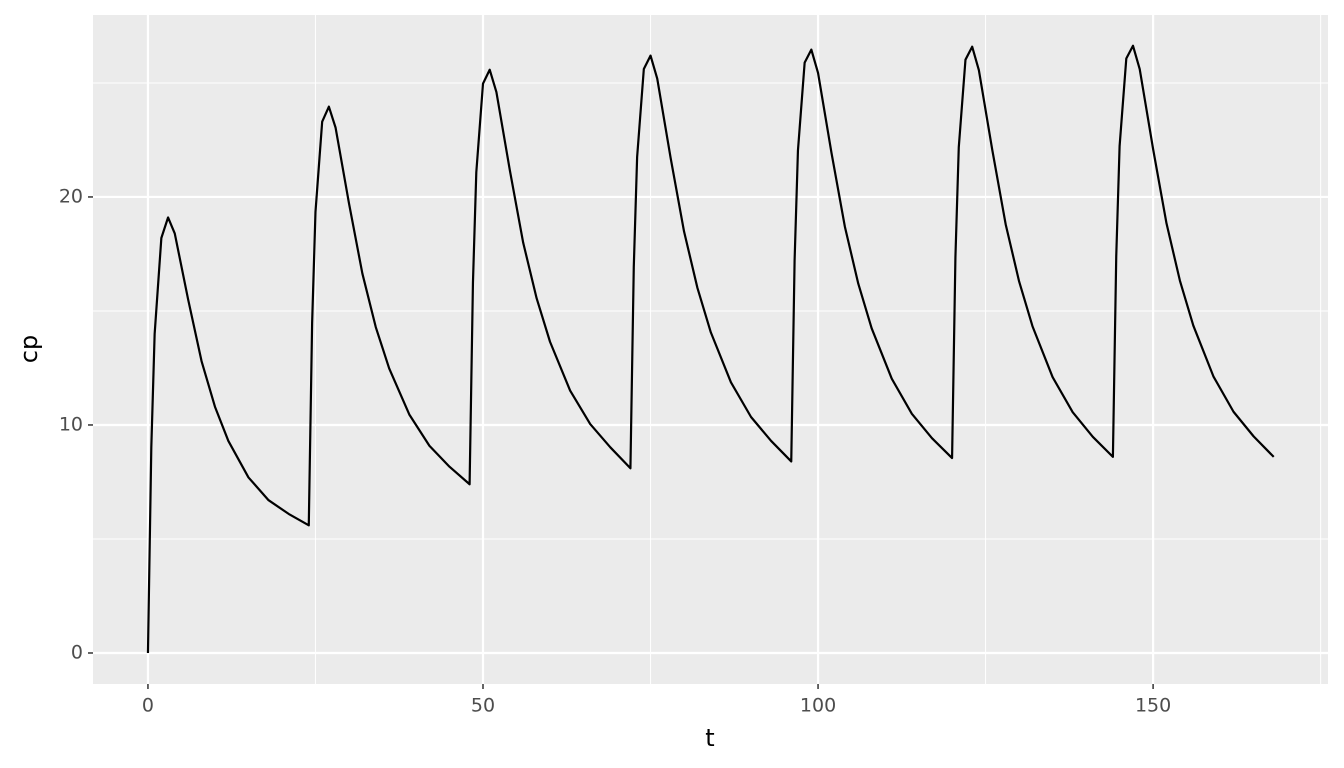 Image resolution: width=1344 pixels, height=768 pixels. I want to click on y-tick-label: 0, so click(77, 652).